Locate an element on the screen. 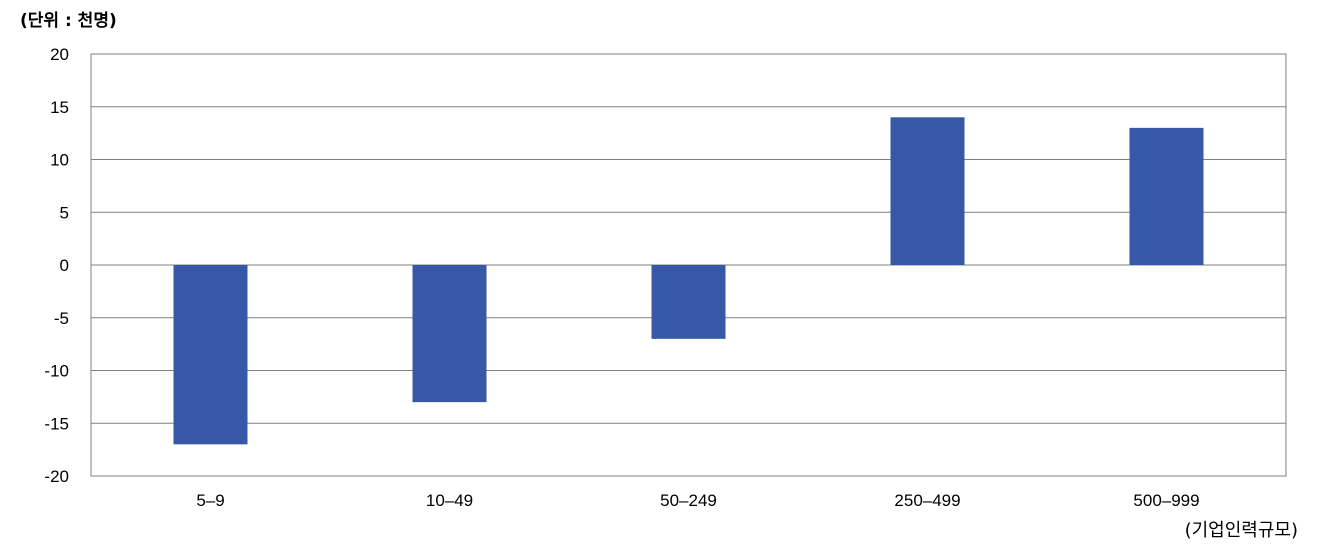 The height and width of the screenshot is (554, 1326). y-tick-label: 5 is located at coordinates (64, 212).